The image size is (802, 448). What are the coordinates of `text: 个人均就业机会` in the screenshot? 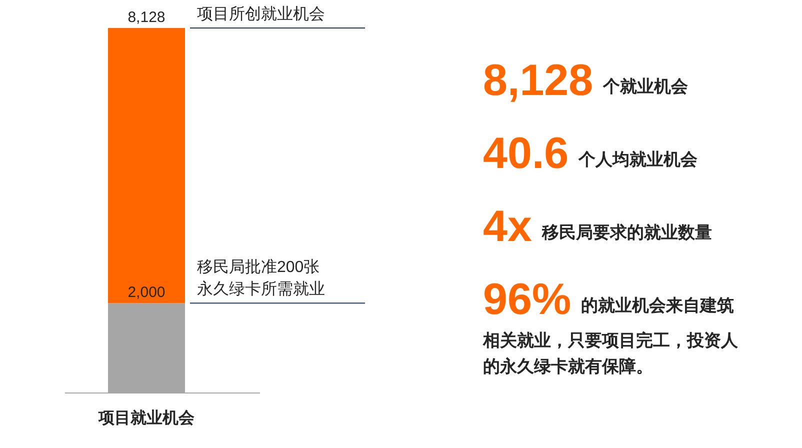 It's located at (638, 159).